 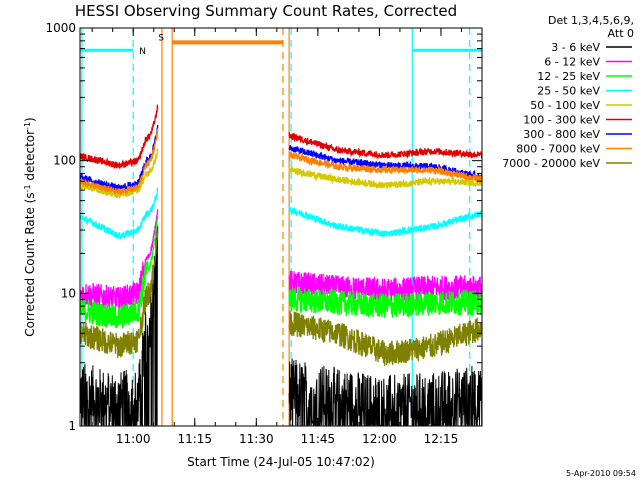 I want to click on y-axis-label-mid: detector, so click(x=30, y=157).